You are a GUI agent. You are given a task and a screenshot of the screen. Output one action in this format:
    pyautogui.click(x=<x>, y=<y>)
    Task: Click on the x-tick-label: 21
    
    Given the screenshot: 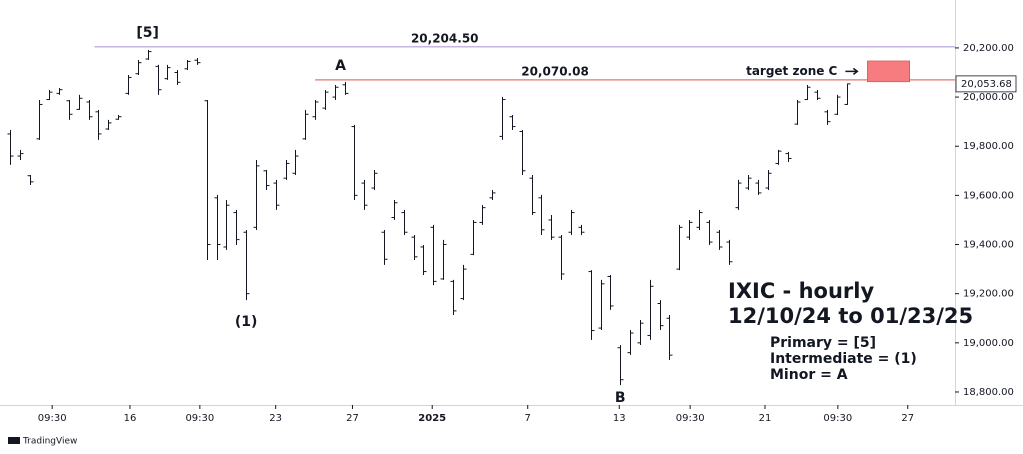 What is the action you would take?
    pyautogui.click(x=765, y=418)
    